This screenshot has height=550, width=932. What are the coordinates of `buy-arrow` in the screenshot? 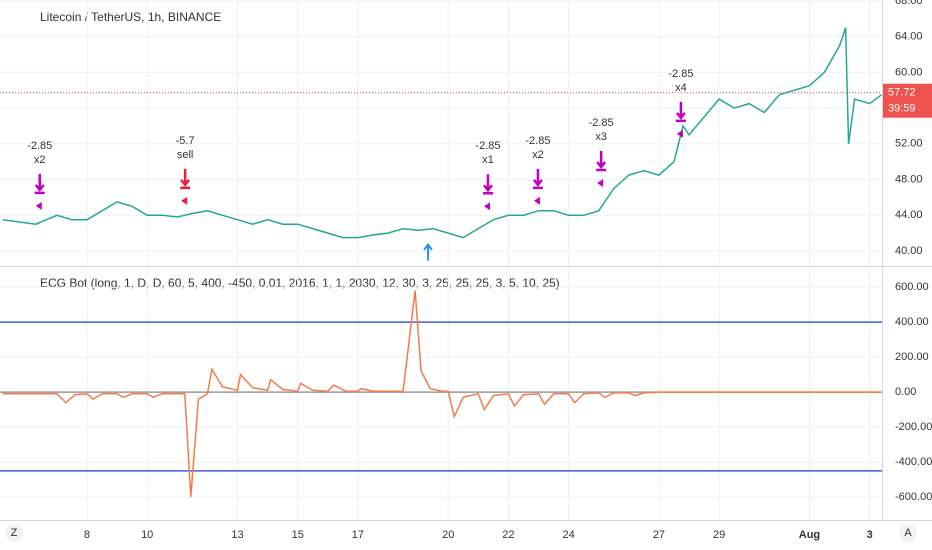 It's located at (428, 252).